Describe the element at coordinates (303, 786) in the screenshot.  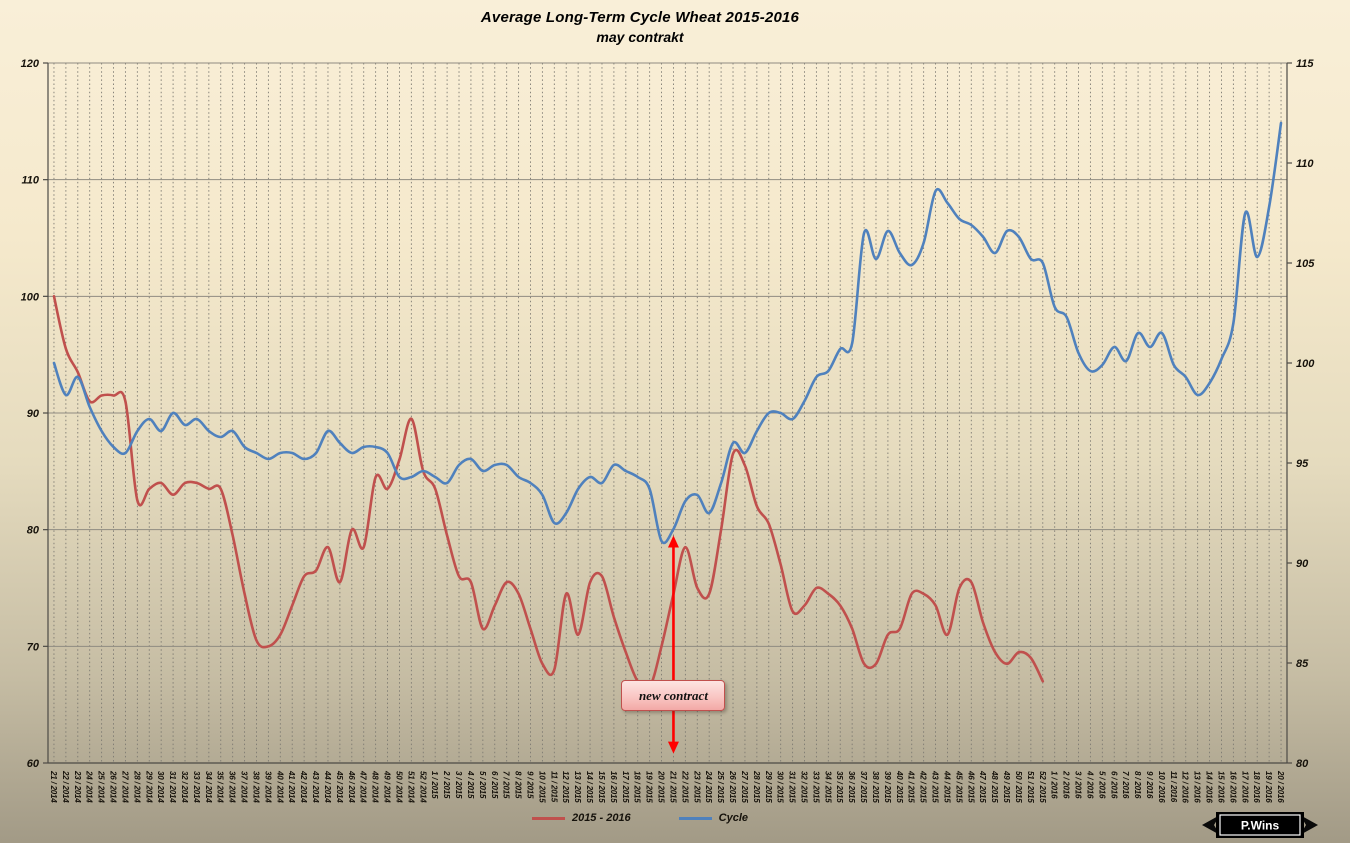
I see `svg-text: 42 / 2014` at that location.